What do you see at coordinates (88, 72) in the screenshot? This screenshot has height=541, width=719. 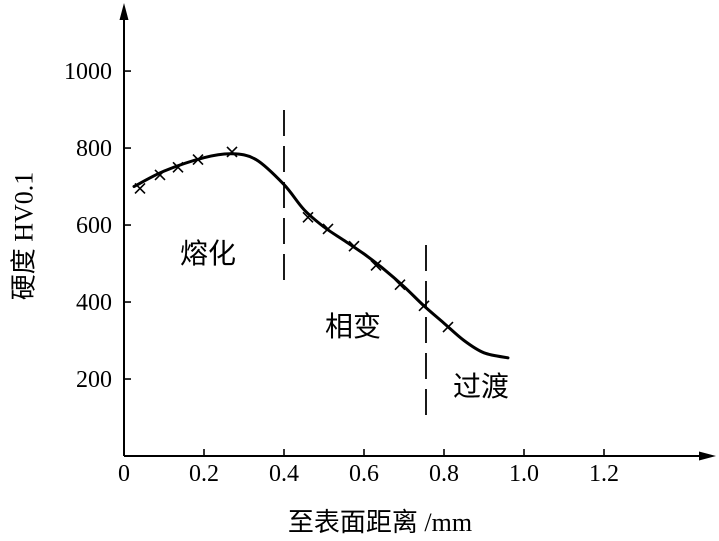 I see `y-tick-label: 1000` at bounding box center [88, 72].